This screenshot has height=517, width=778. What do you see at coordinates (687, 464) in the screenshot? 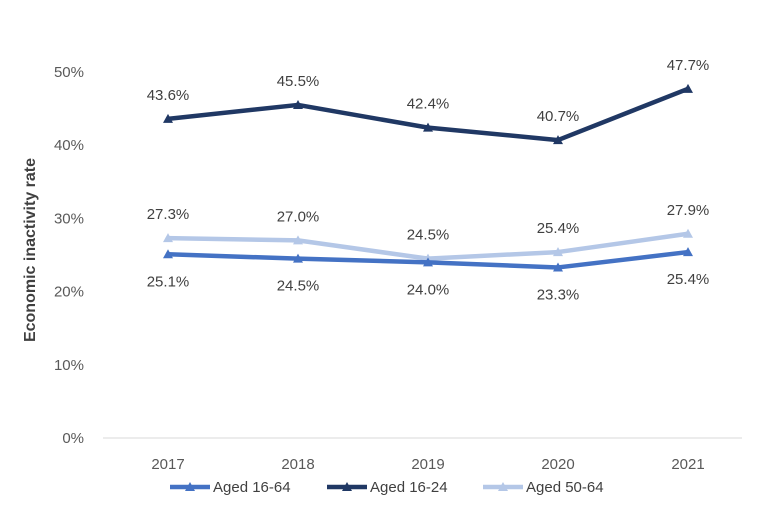
I see `x-tick-label: 2021` at bounding box center [687, 464].